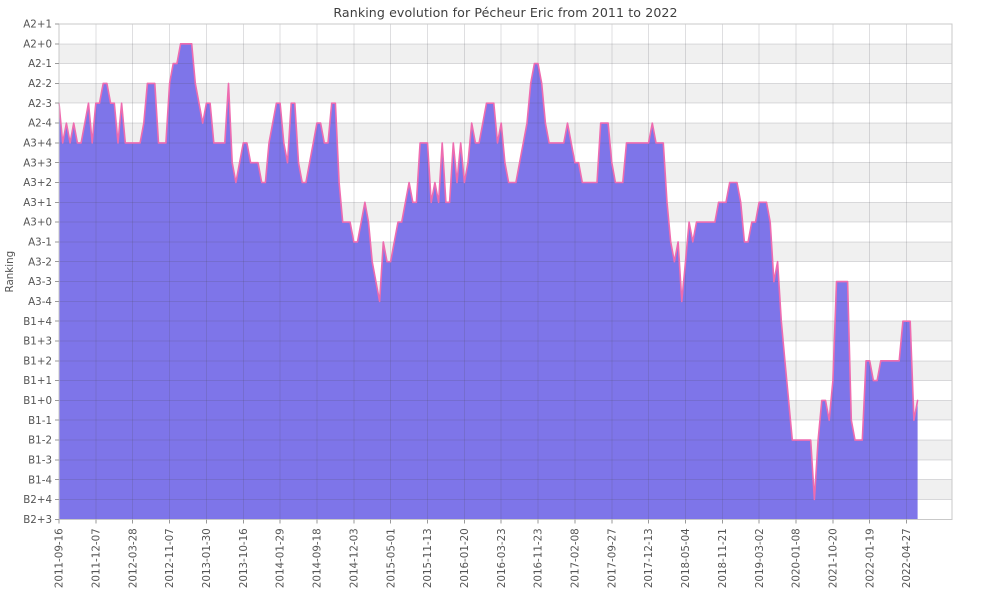  What do you see at coordinates (37, 322) in the screenshot?
I see `y-tick-label: B1+4` at bounding box center [37, 322].